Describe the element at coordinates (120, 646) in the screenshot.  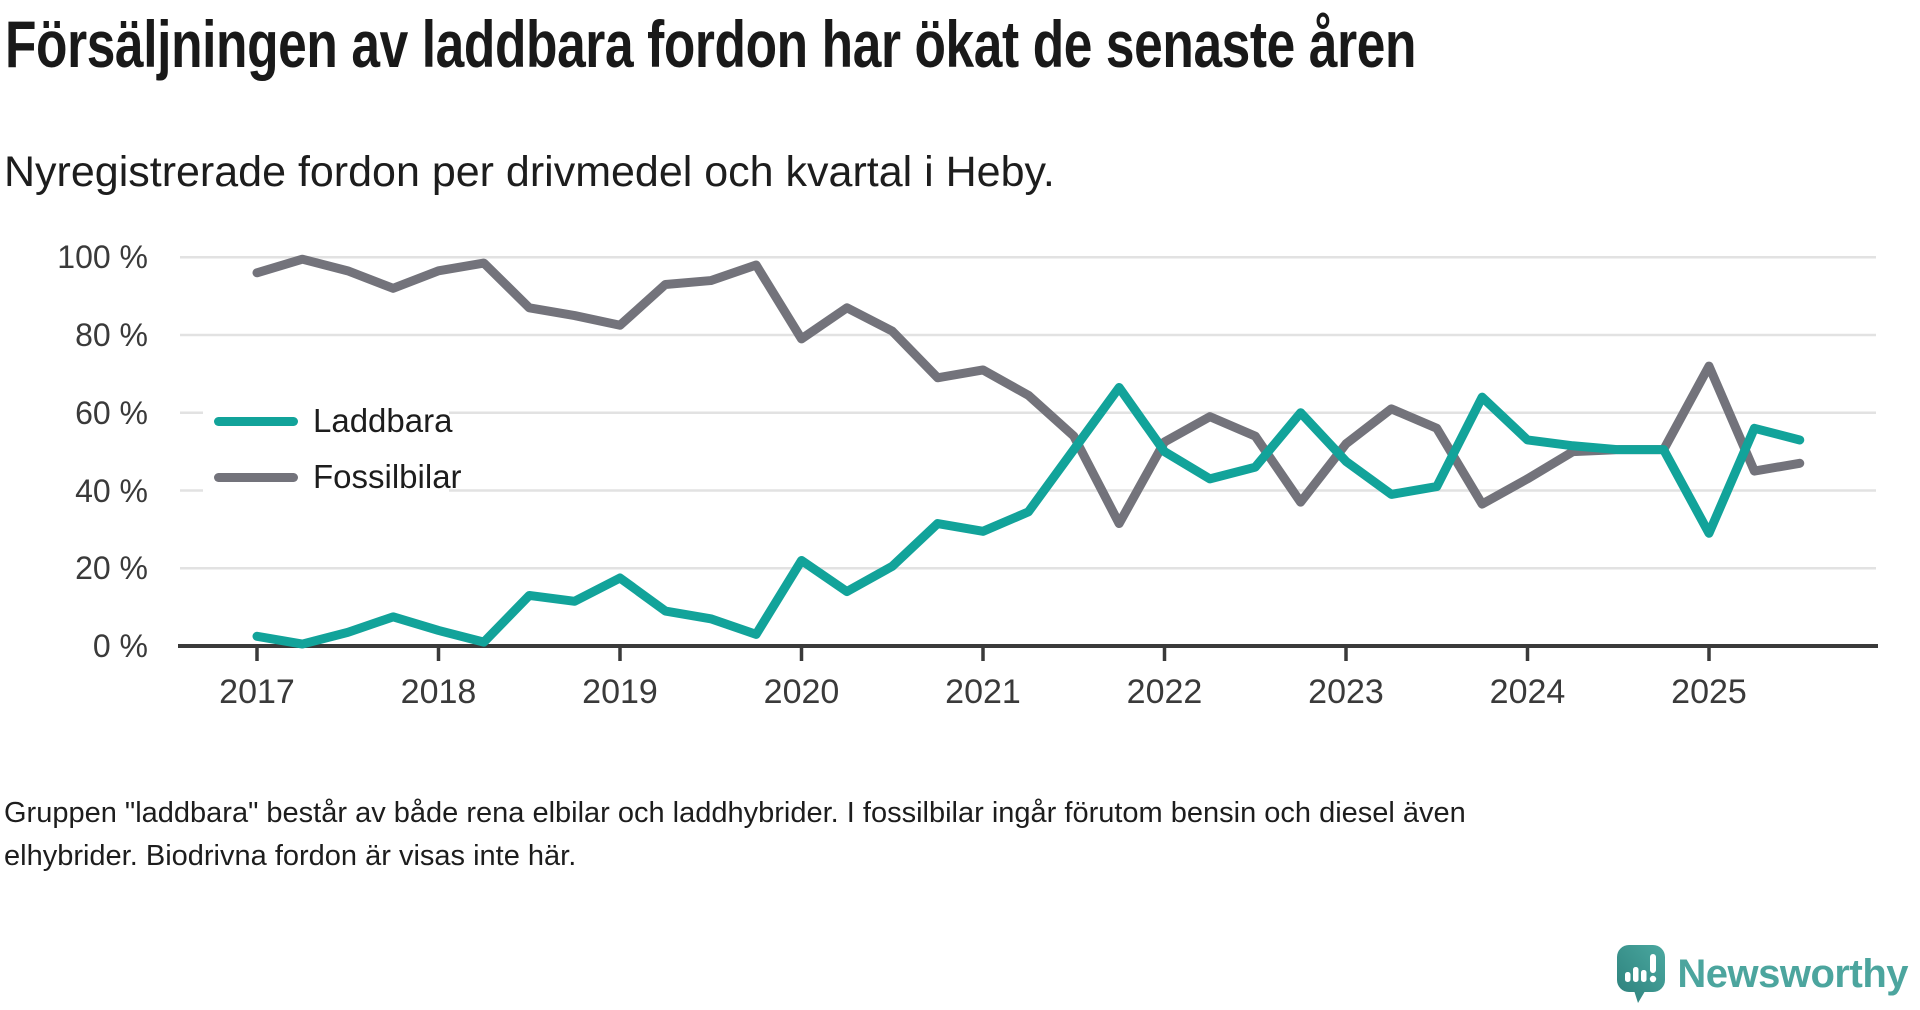
I see `y-tick-label: 0 %` at that location.